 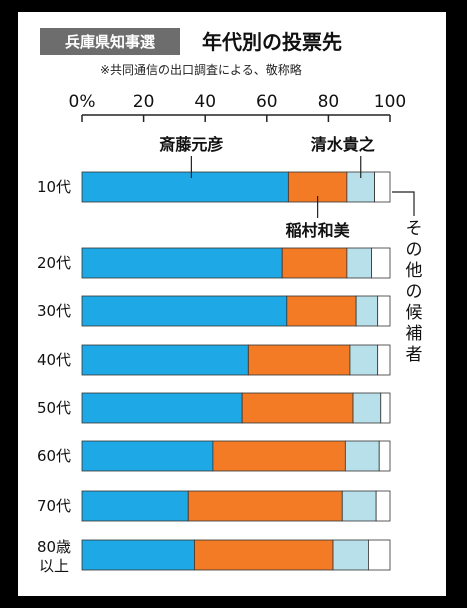 I want to click on leader-other, so click(x=403, y=203).